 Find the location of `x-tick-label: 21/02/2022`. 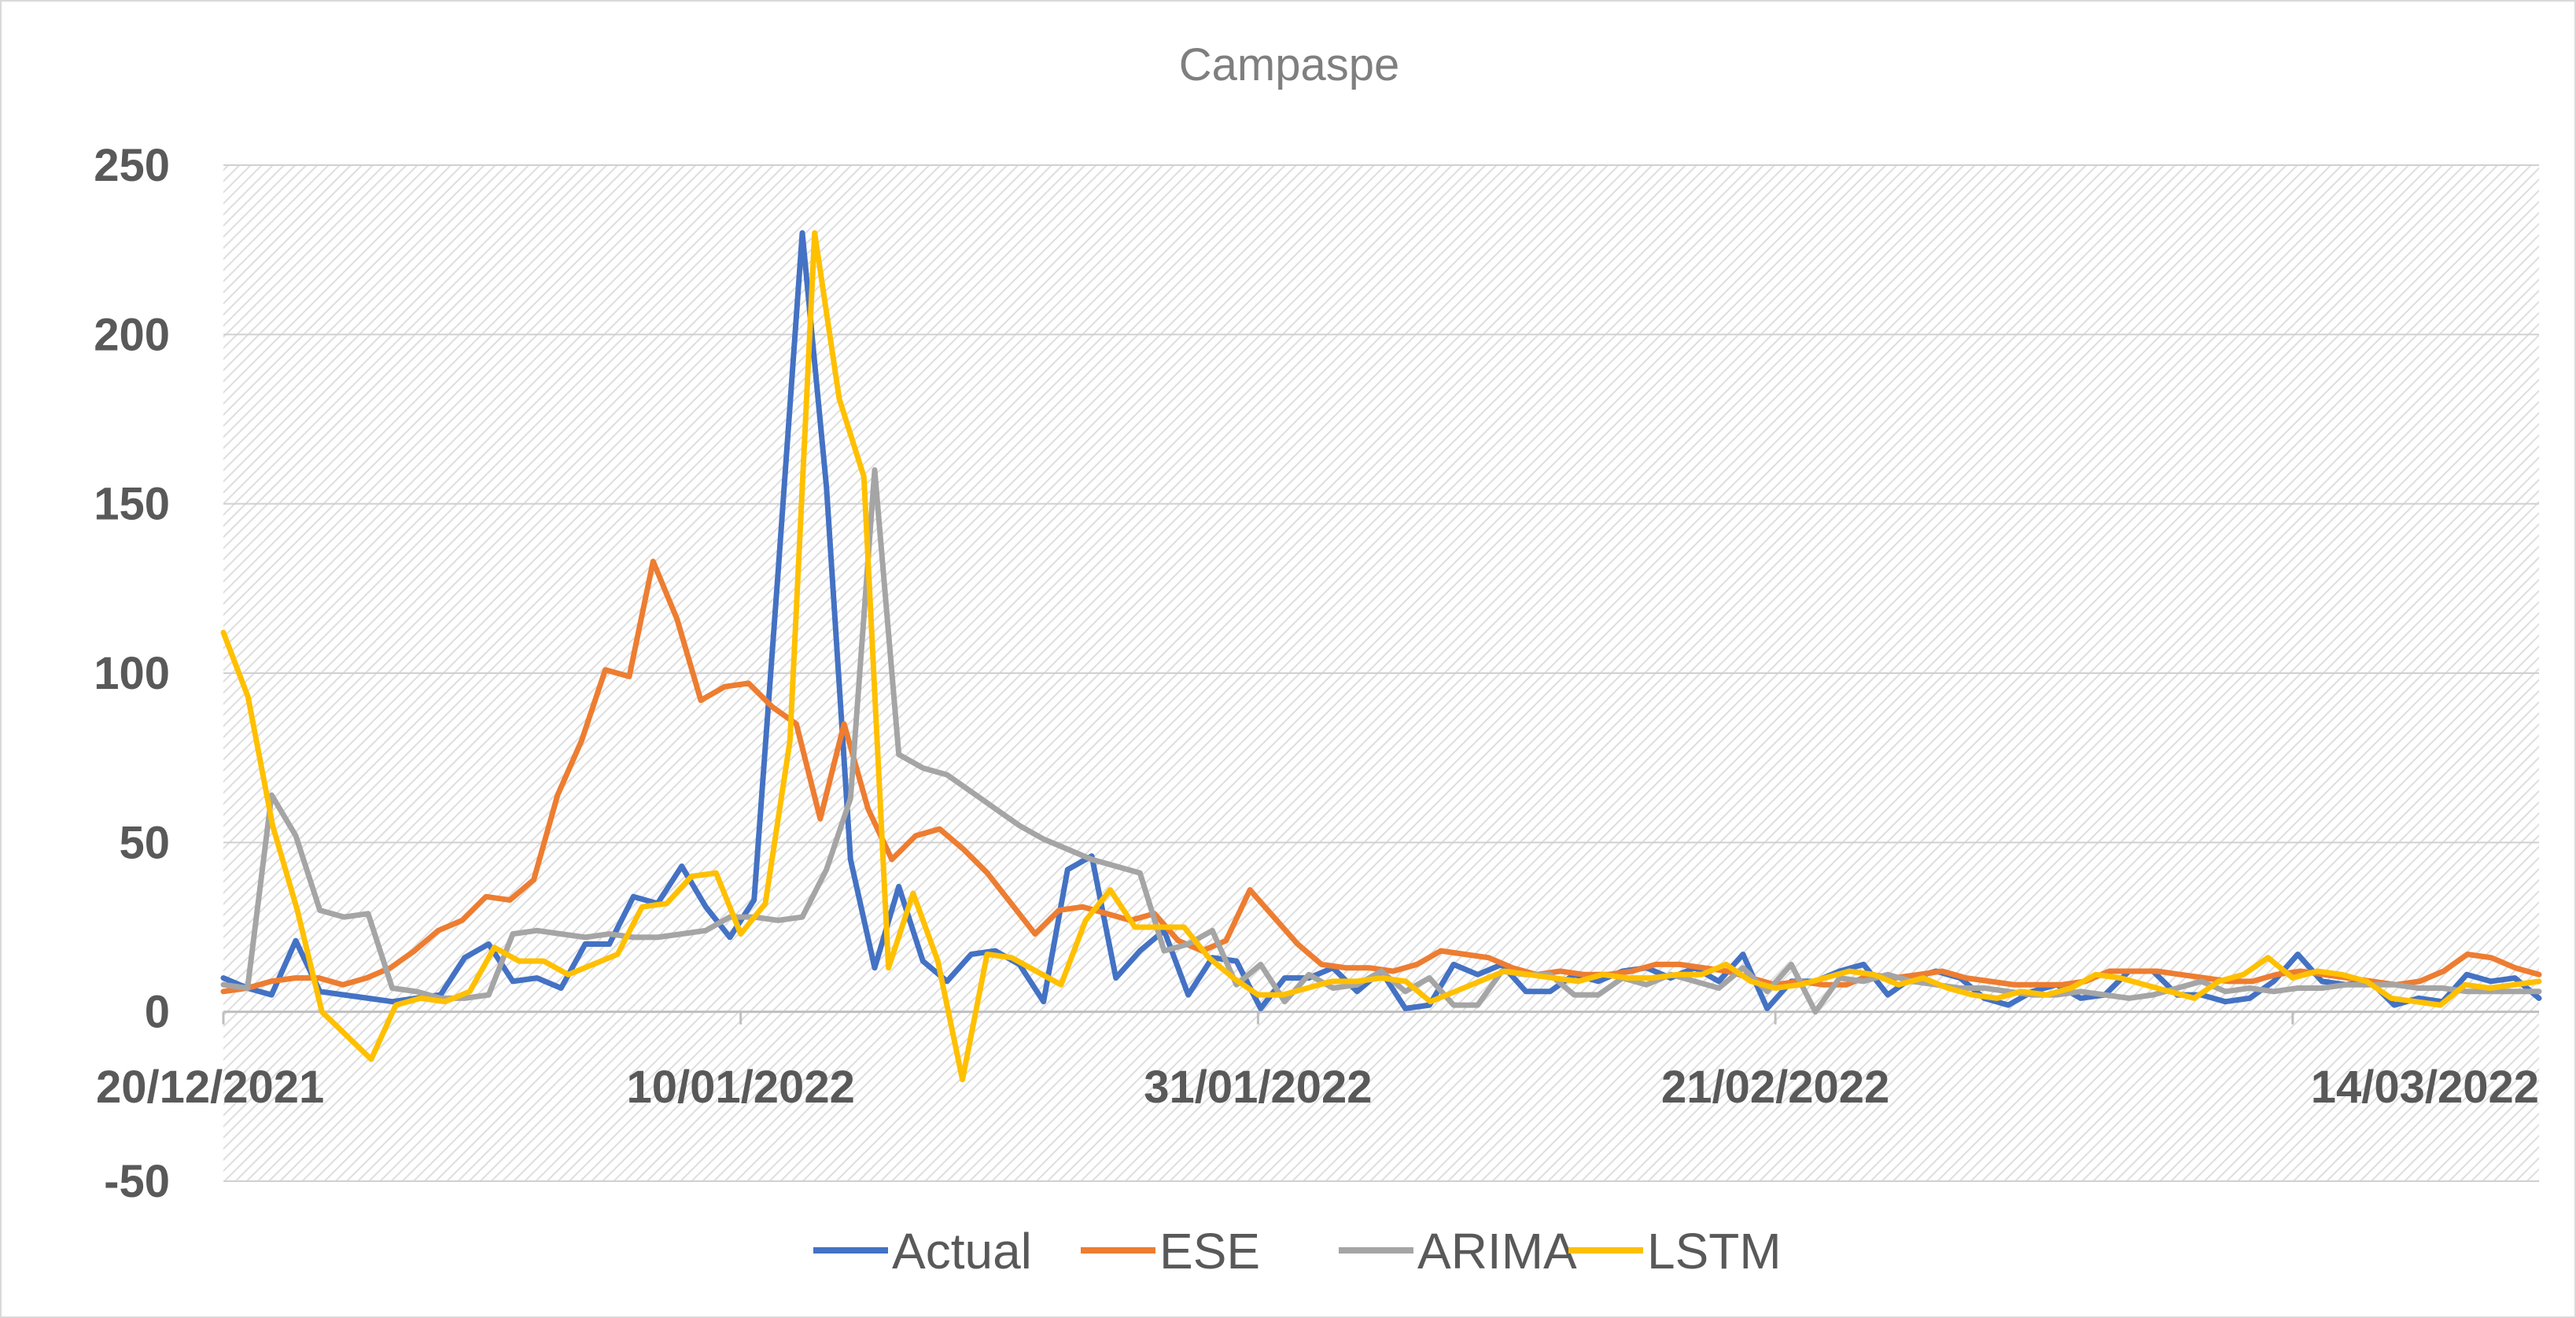

x-tick-label: 21/02/2022 is located at coordinates (1775, 1087).